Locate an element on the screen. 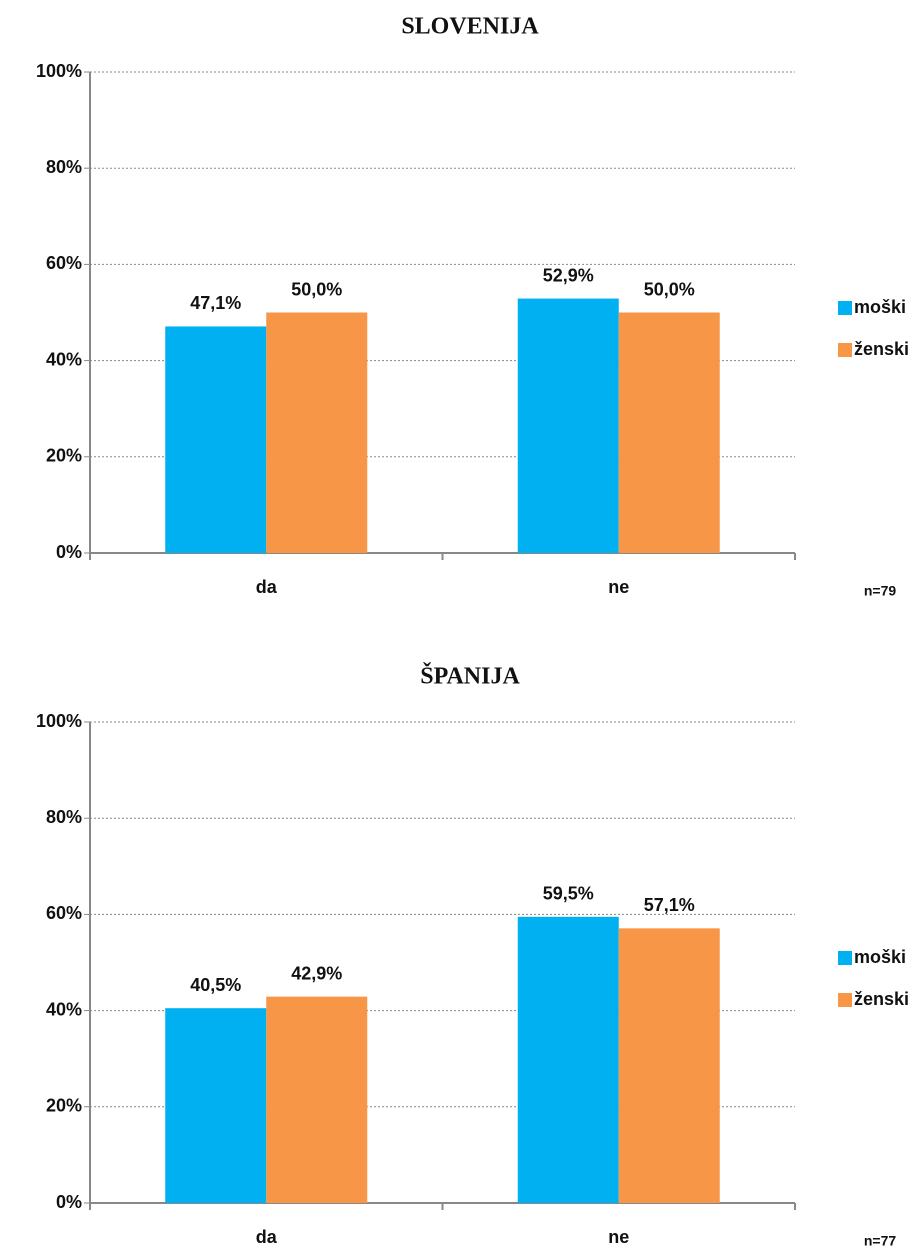 This screenshot has height=1260, width=923. data-label: 52,9% is located at coordinates (568, 275).